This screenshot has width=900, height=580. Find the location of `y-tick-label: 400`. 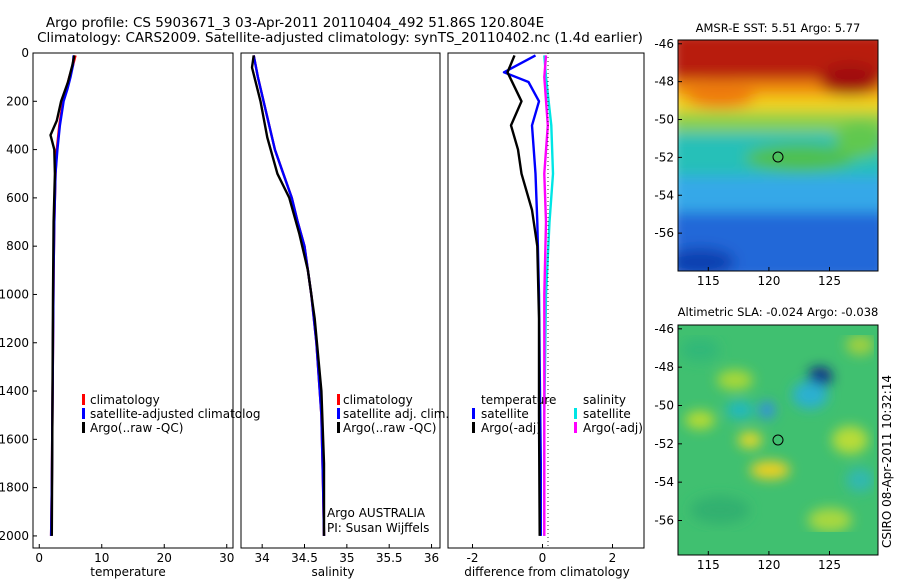

y-tick-label: 400 is located at coordinates (17, 150).